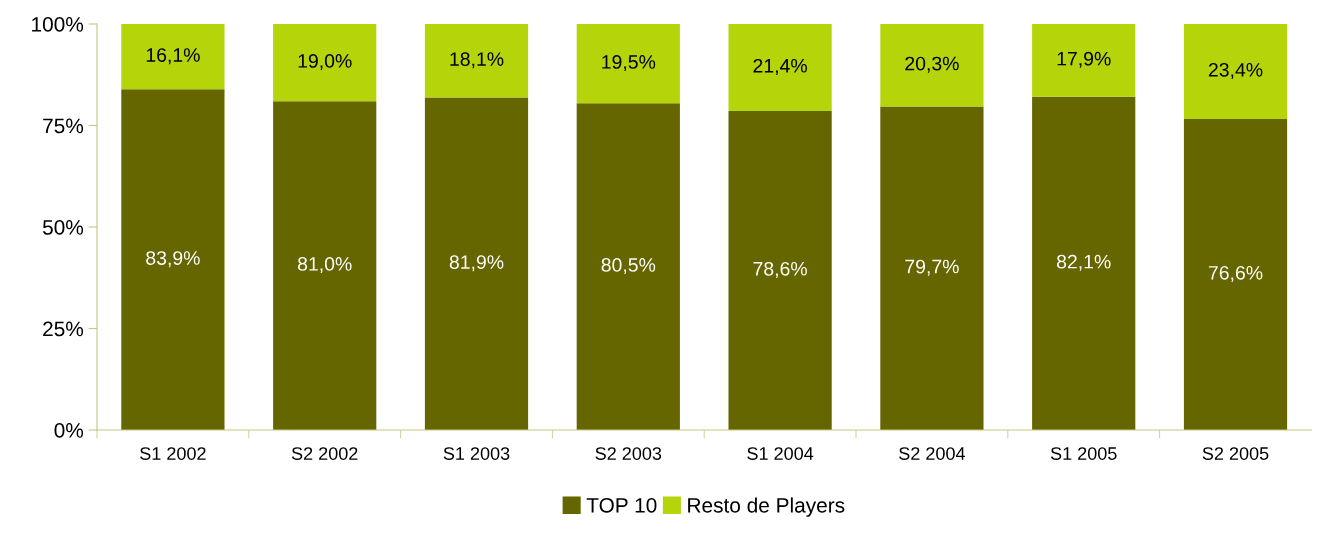  I want to click on data-label: 79,7%, so click(932, 267).